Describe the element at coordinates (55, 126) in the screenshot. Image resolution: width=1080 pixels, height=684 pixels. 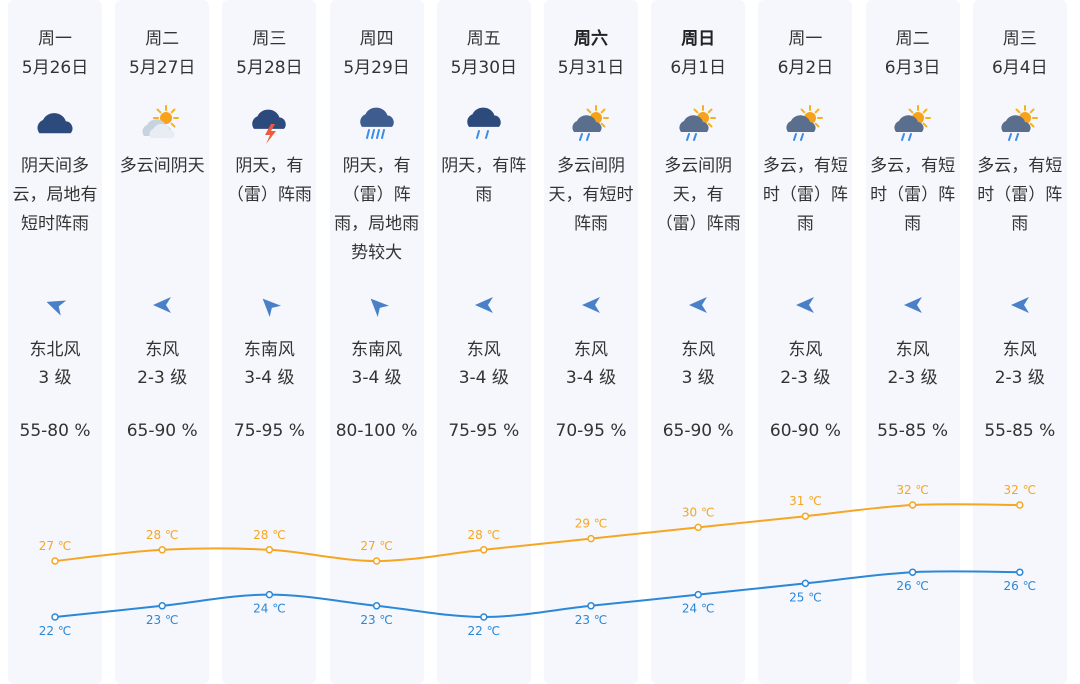
I see `cloudy-icon` at that location.